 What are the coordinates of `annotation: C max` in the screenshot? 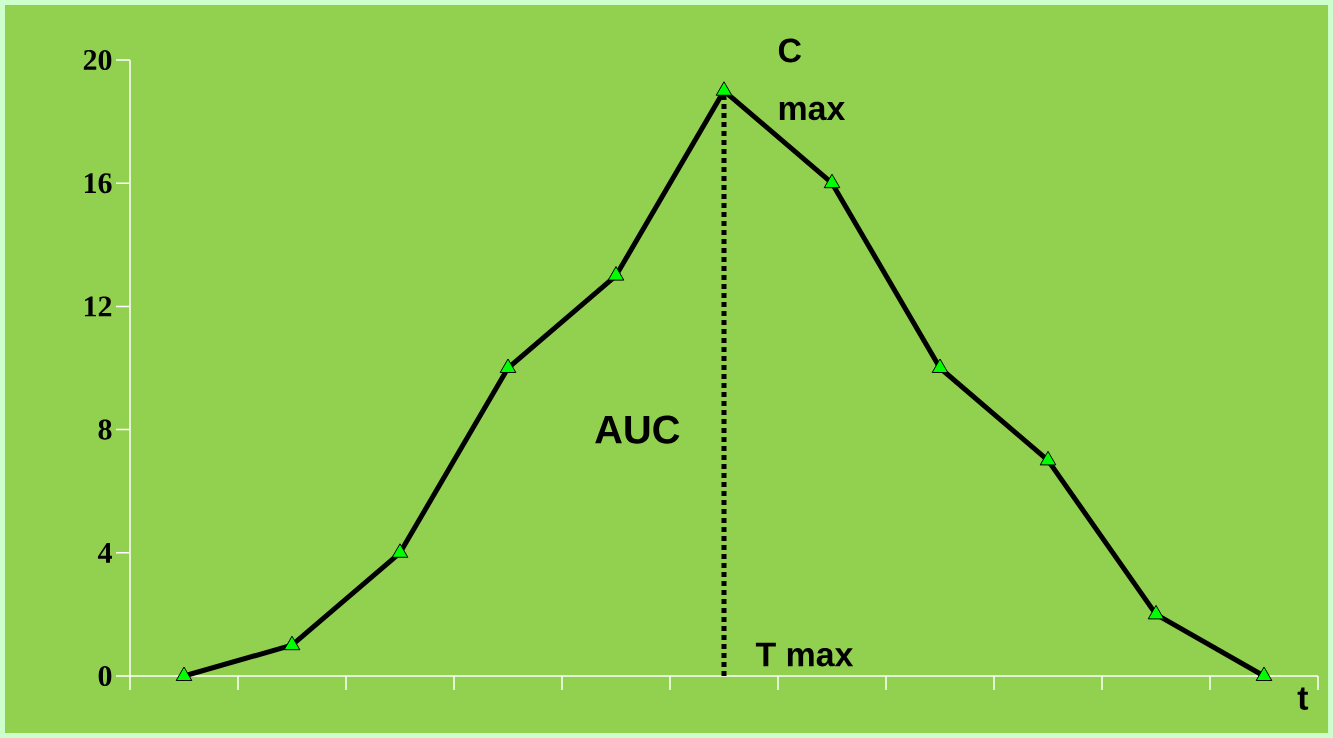 It's located at (812, 79).